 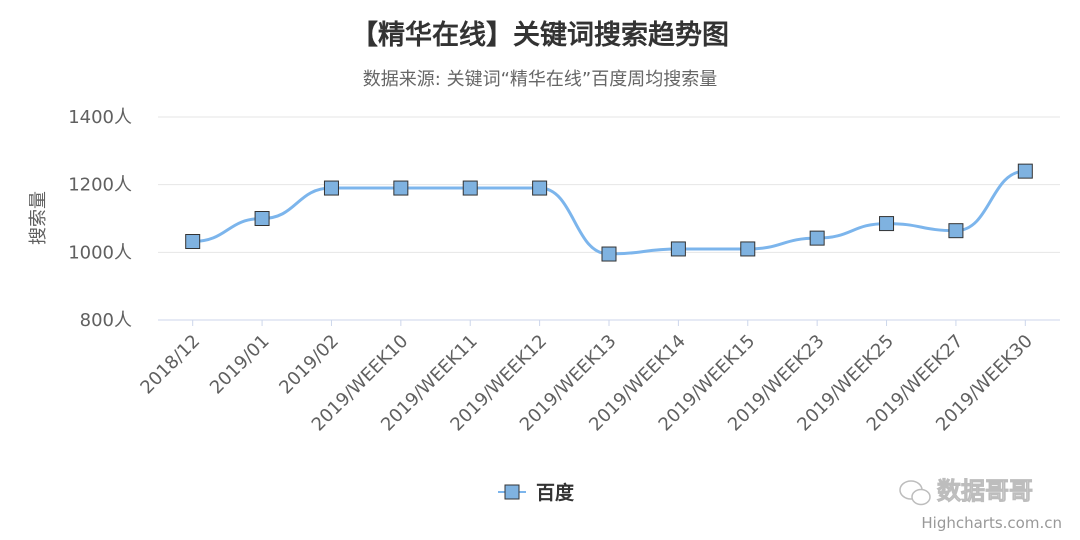 What do you see at coordinates (540, 79) in the screenshot?
I see `chart-subtitle: 数据来源: 关键词“精华在线”百度周均搜索量` at bounding box center [540, 79].